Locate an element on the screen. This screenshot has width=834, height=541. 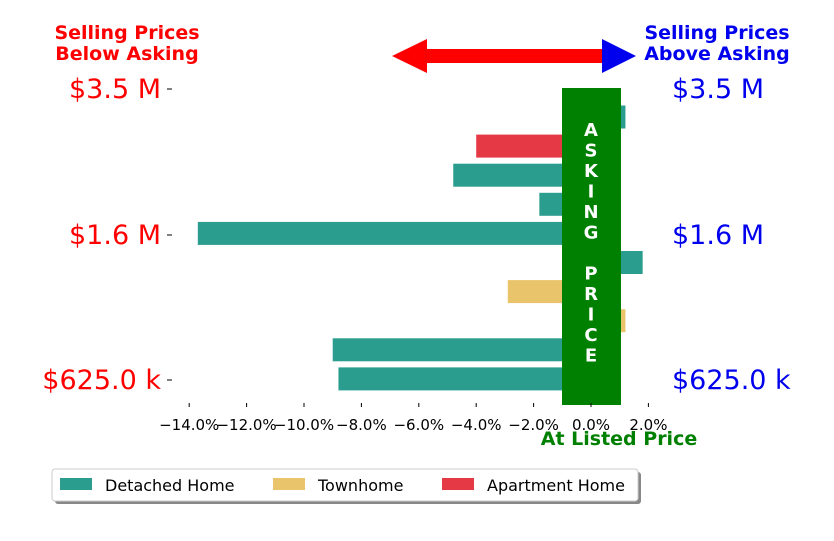
legend: Detached Home Townhome Apartment Home is located at coordinates (346, 486).